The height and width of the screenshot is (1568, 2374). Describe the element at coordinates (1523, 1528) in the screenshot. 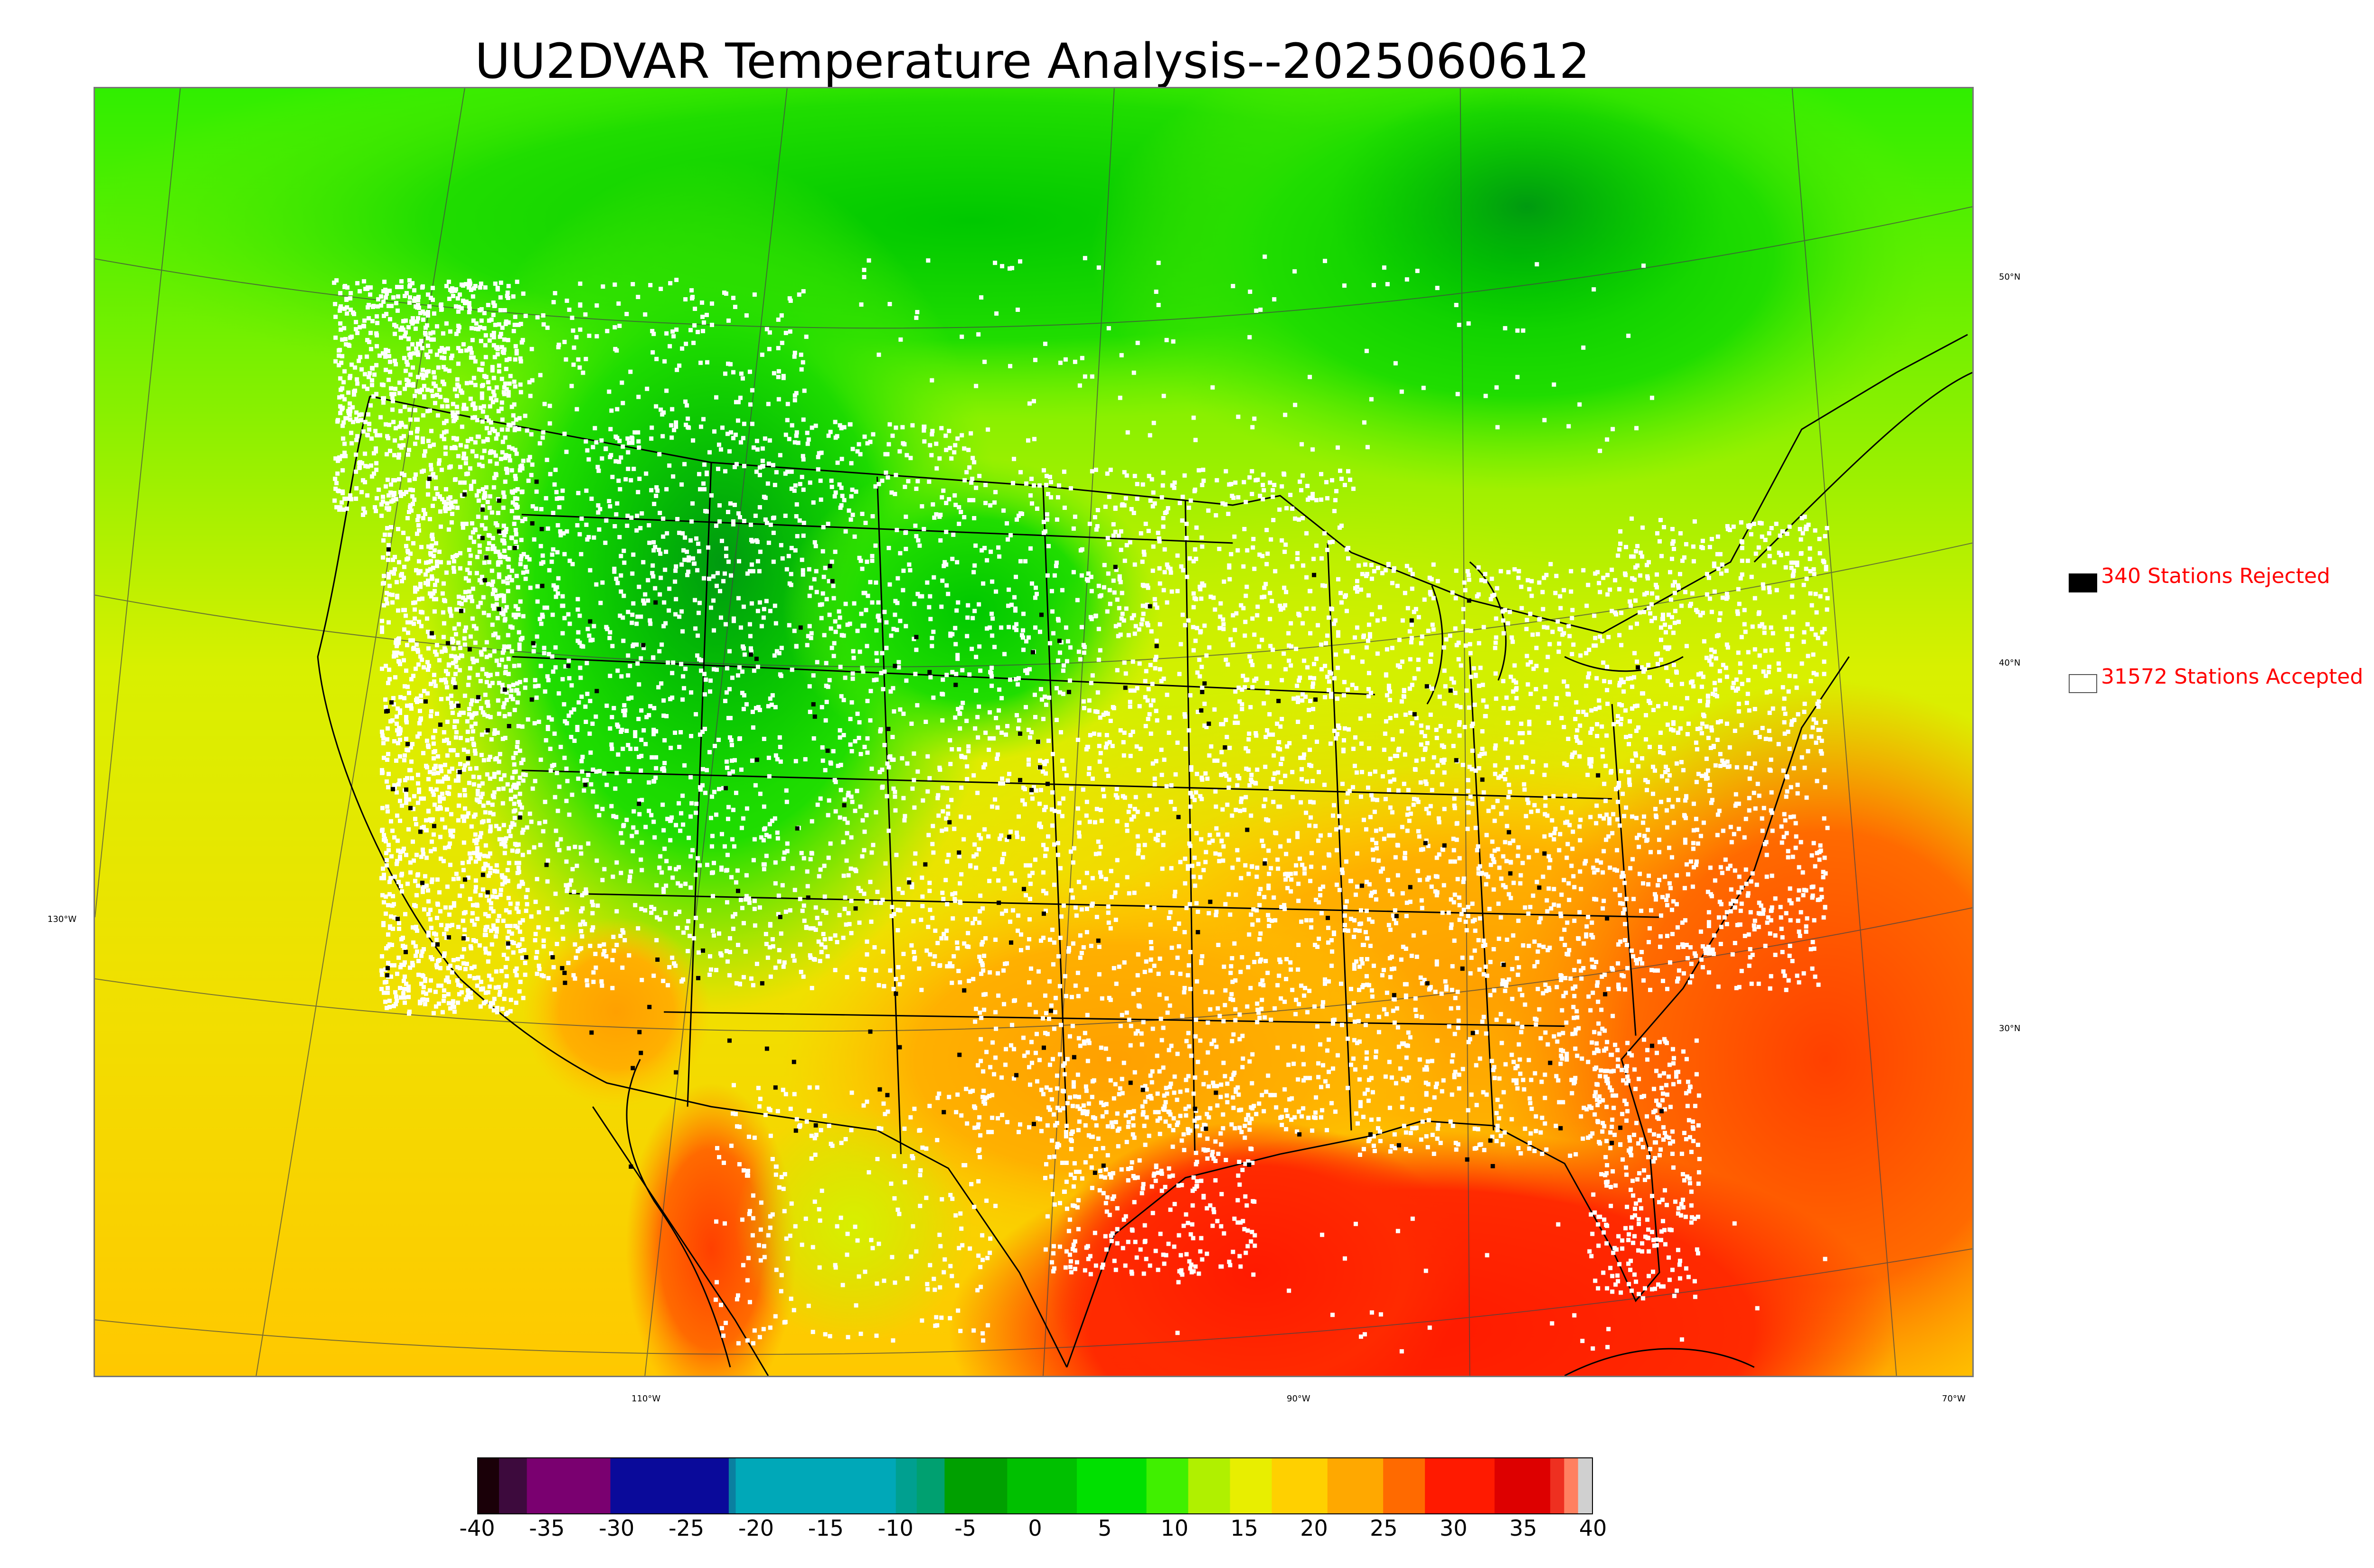

I see `colorbar-tick-label: 35` at that location.